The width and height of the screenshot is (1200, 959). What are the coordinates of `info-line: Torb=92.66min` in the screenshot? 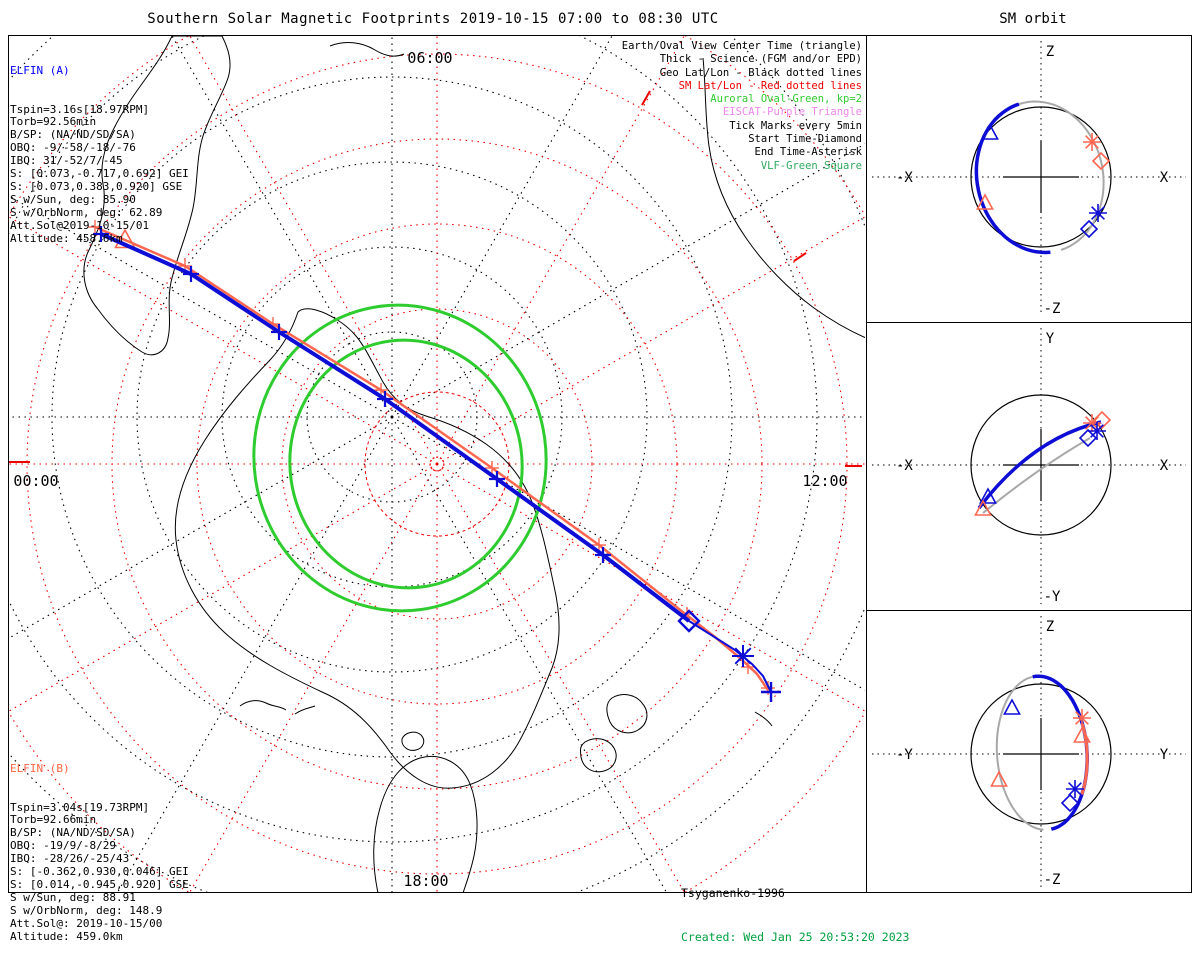 It's located at (53, 820).